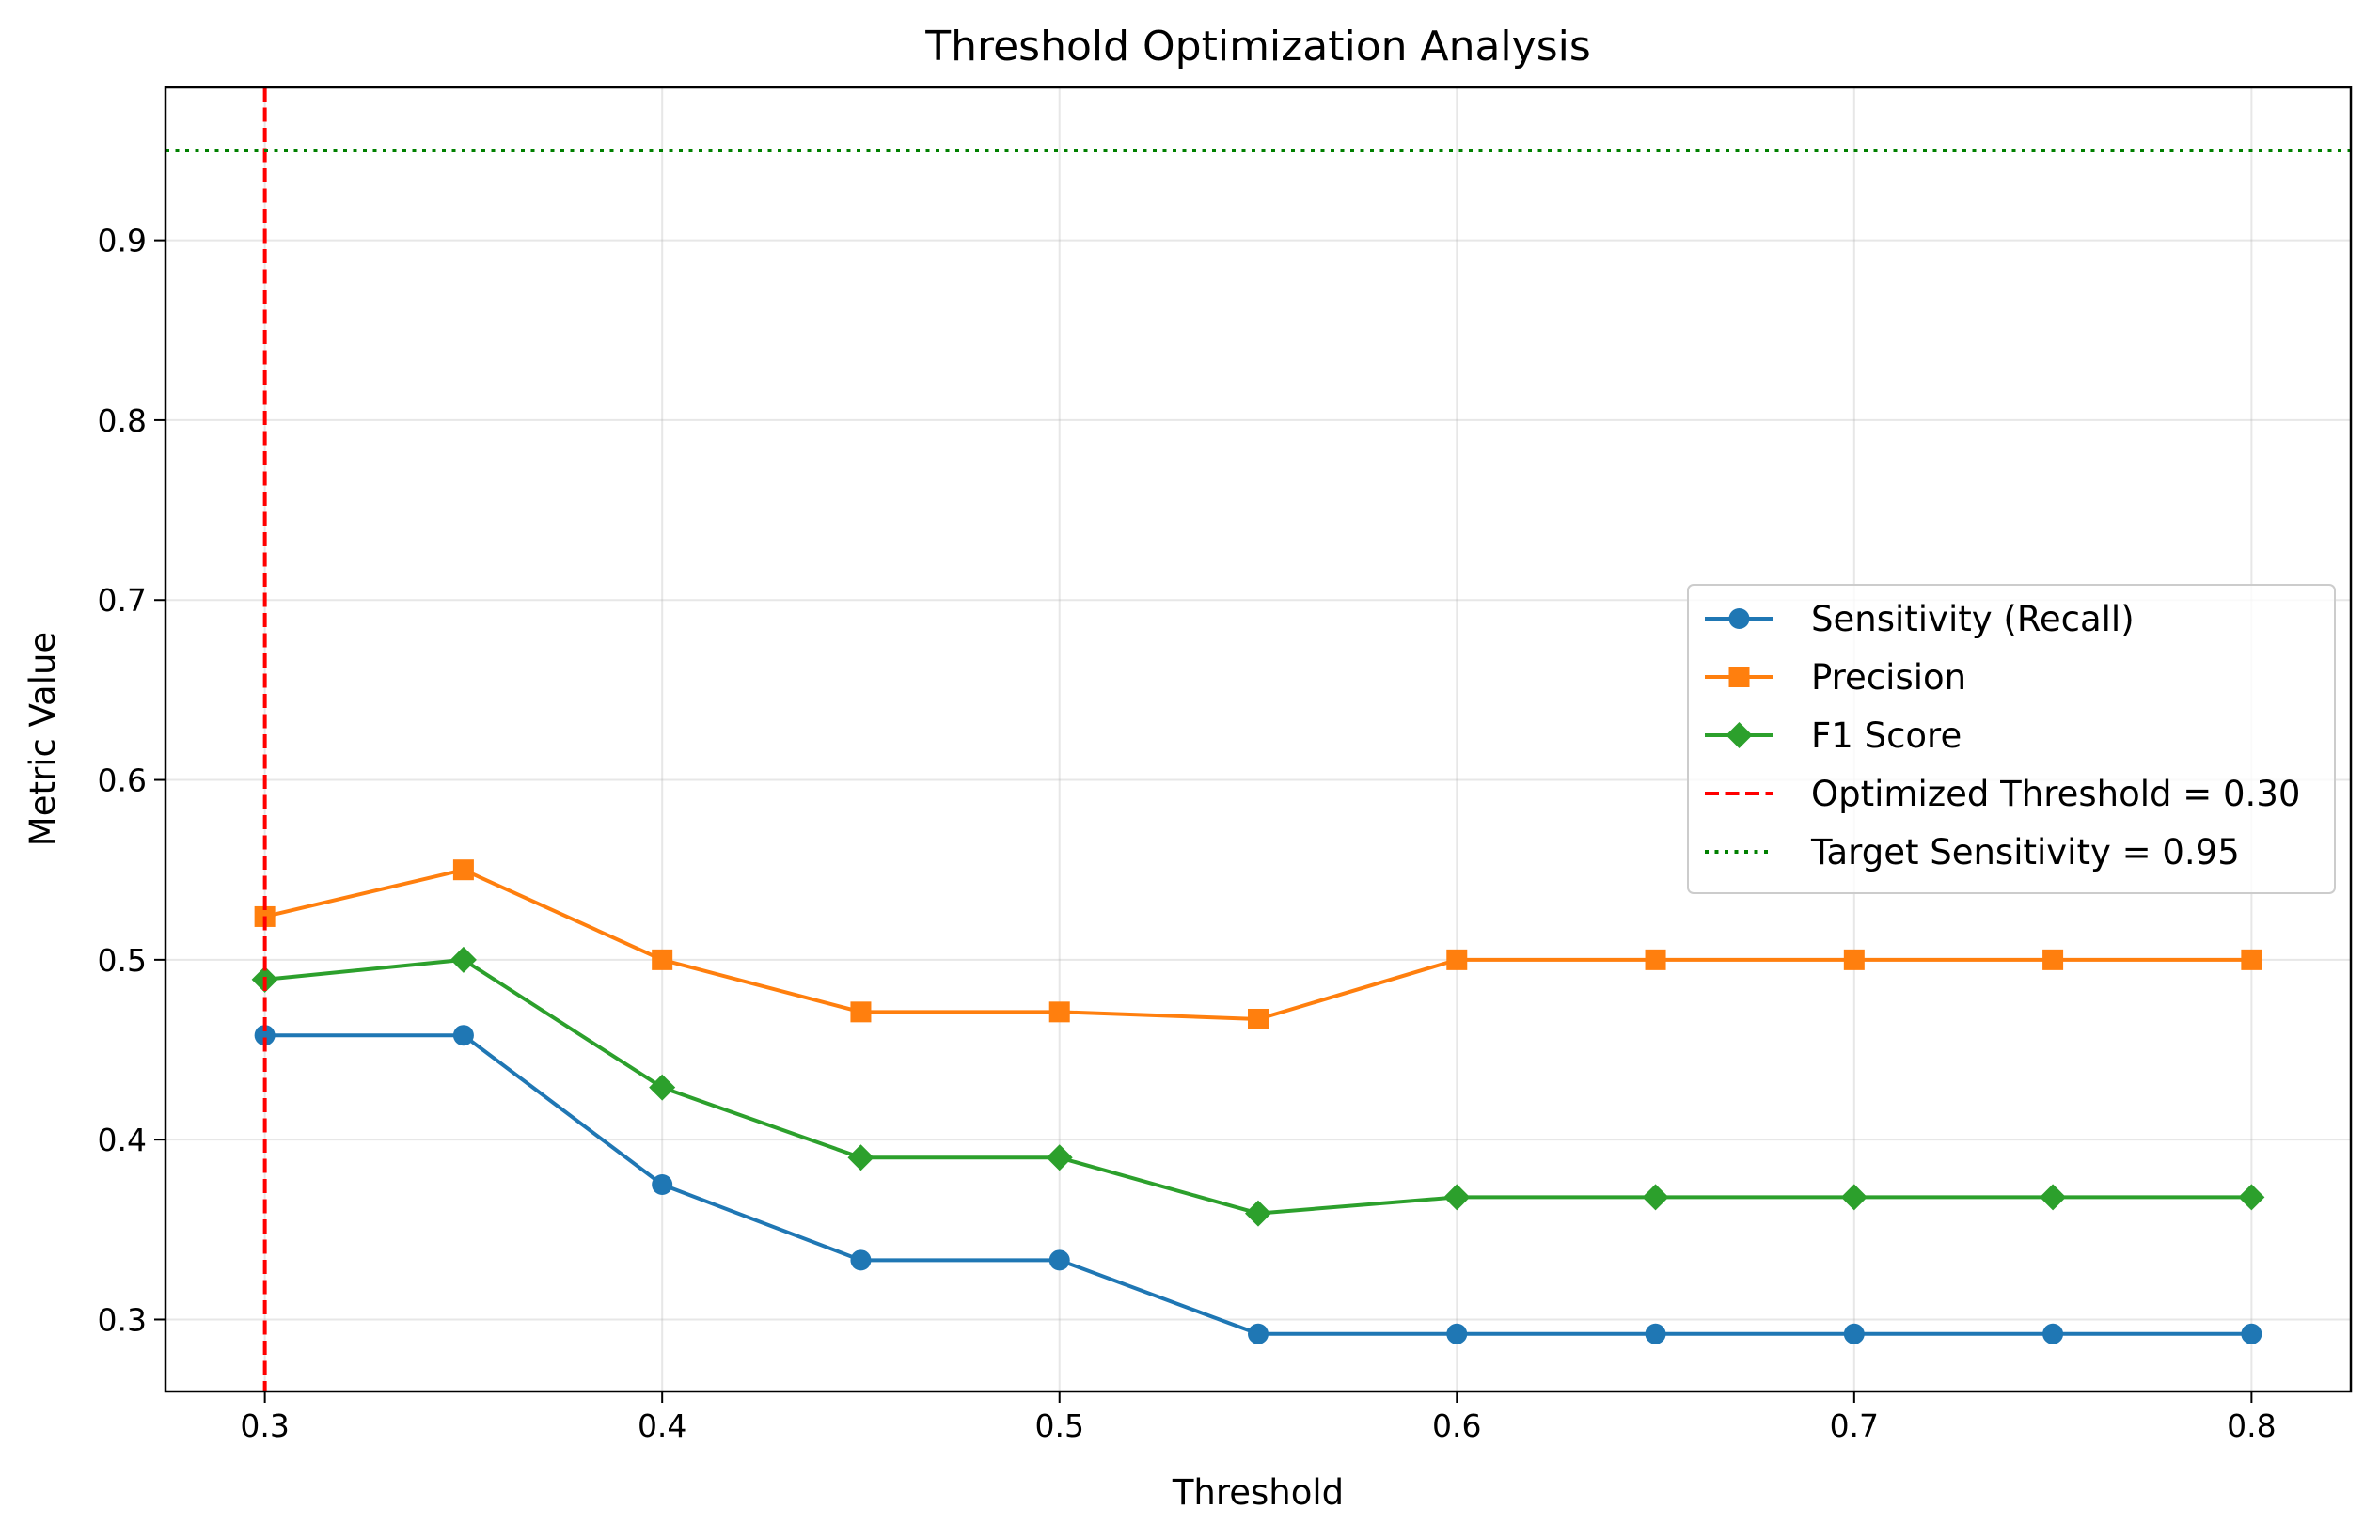 The width and height of the screenshot is (2380, 1540). Describe the element at coordinates (2025, 852) in the screenshot. I see `legend-label: Target Sensitivity = 0.95` at that location.